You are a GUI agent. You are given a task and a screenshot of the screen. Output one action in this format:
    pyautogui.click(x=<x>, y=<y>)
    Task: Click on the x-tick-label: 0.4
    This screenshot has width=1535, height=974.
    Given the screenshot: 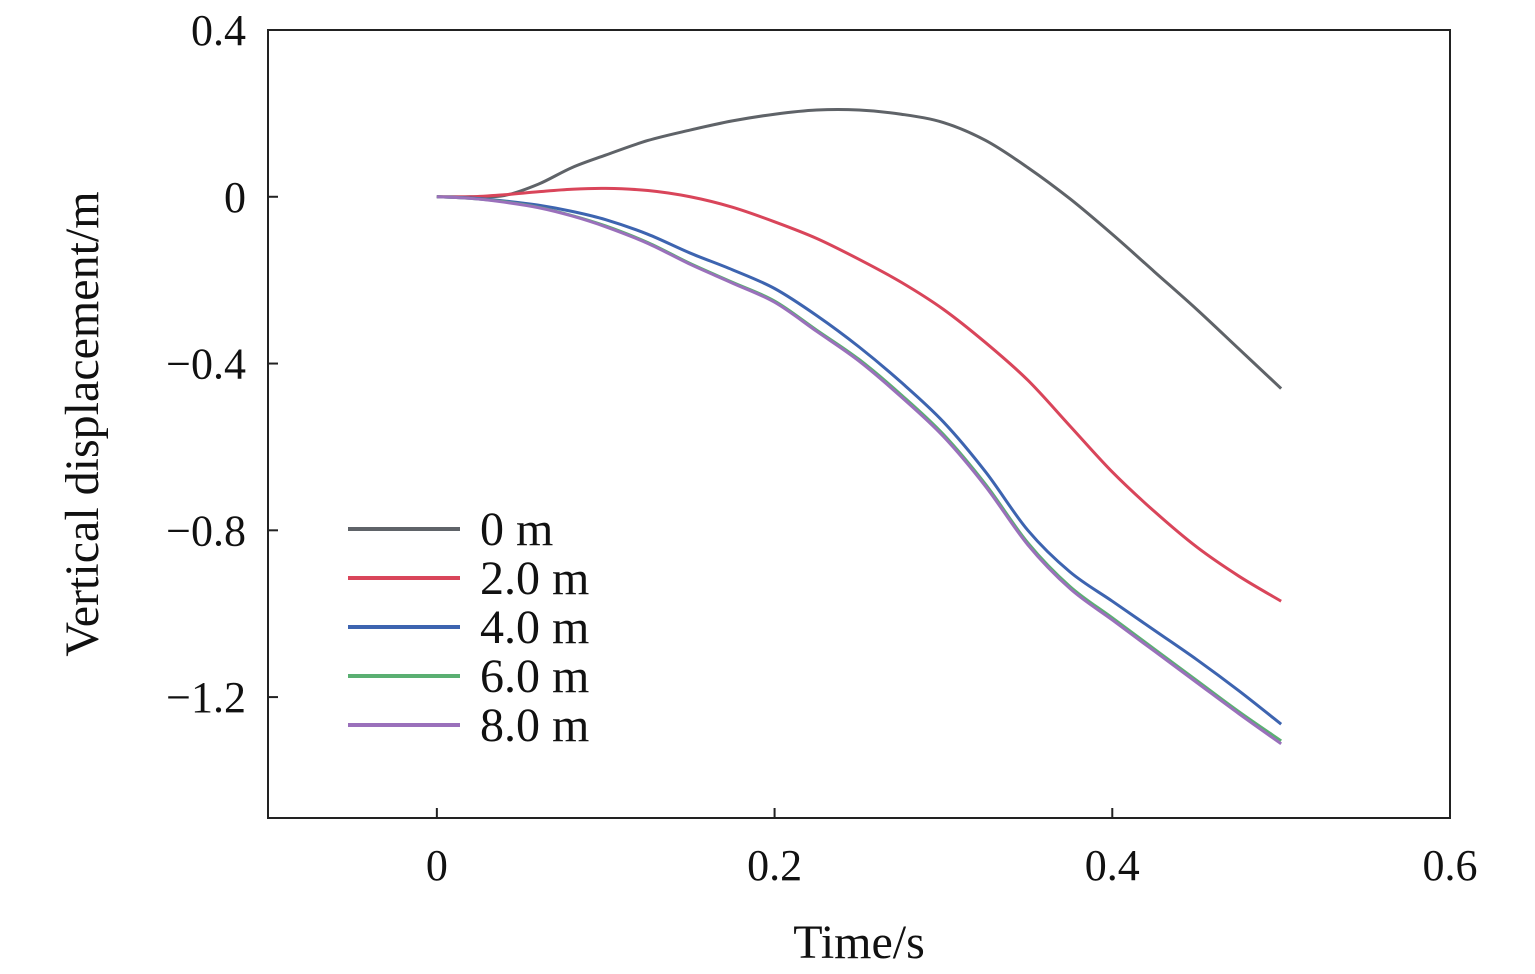 What is the action you would take?
    pyautogui.click(x=1112, y=865)
    